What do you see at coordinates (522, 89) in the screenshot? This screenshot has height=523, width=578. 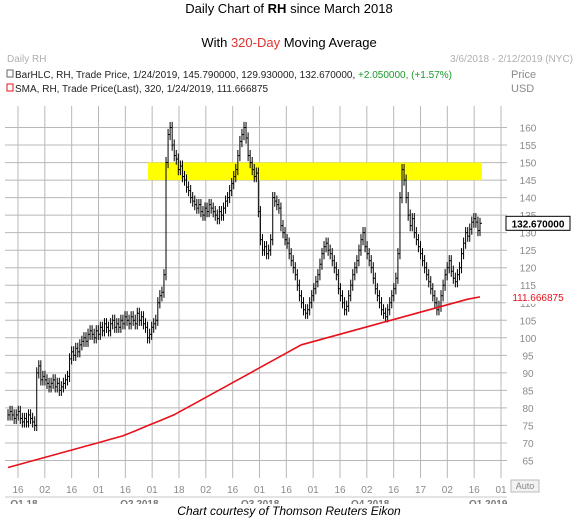 I see `currency-axis-label: USD` at bounding box center [522, 89].